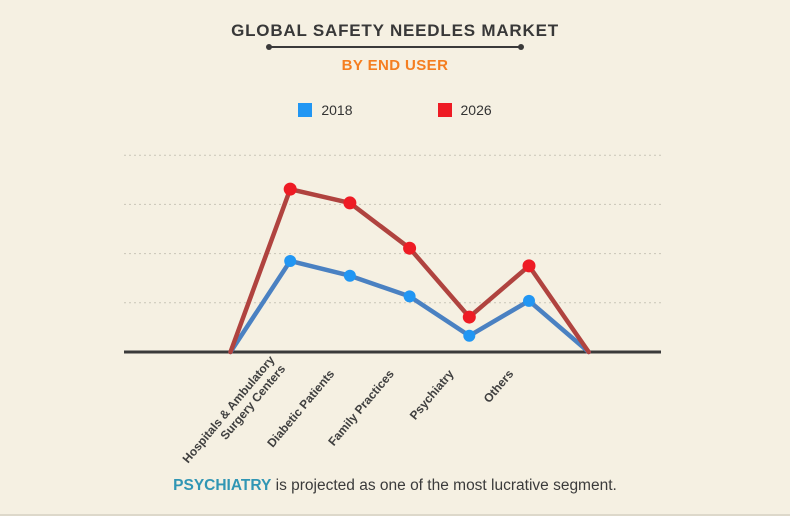 This screenshot has width=790, height=516. Describe the element at coordinates (395, 30) in the screenshot. I see `page-title: GLOBAL SAFETY NEEDLES MARKET` at that location.